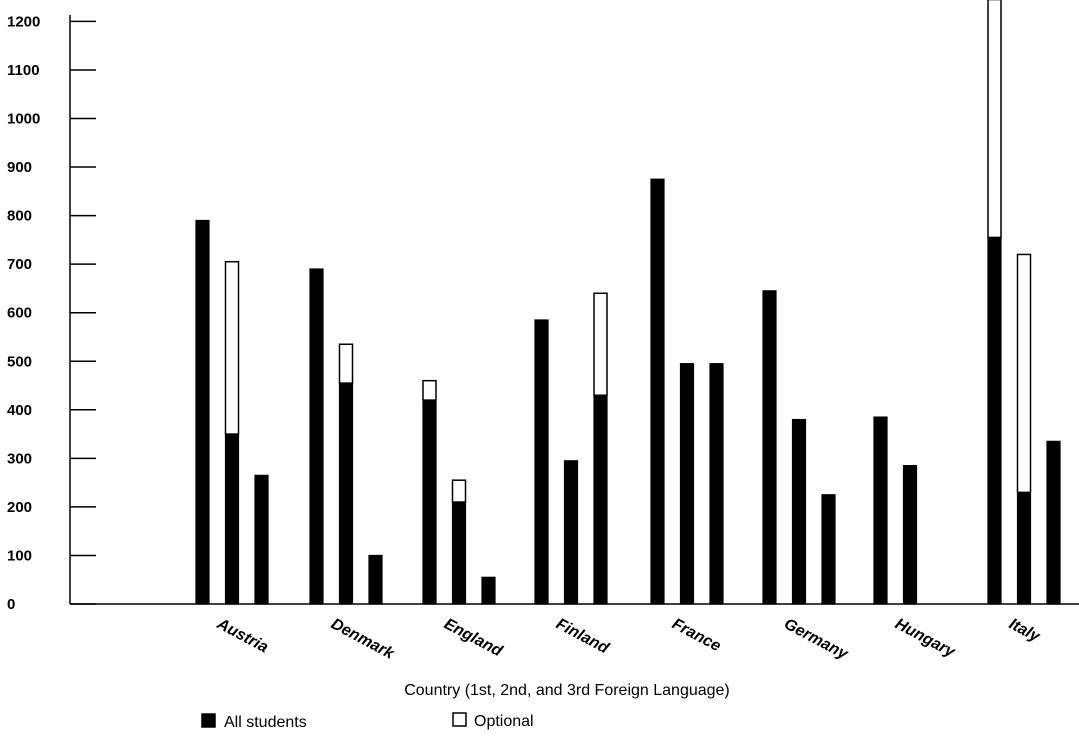 This screenshot has width=1079, height=736. I want to click on bar-group-germany, so click(799, 447).